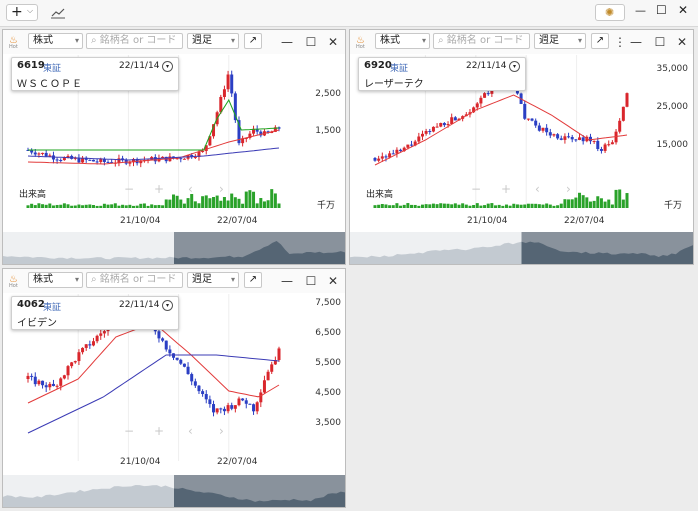 This screenshot has height=511, width=698. Describe the element at coordinates (683, 10) in the screenshot. I see `window-close-button: ✕` at that location.